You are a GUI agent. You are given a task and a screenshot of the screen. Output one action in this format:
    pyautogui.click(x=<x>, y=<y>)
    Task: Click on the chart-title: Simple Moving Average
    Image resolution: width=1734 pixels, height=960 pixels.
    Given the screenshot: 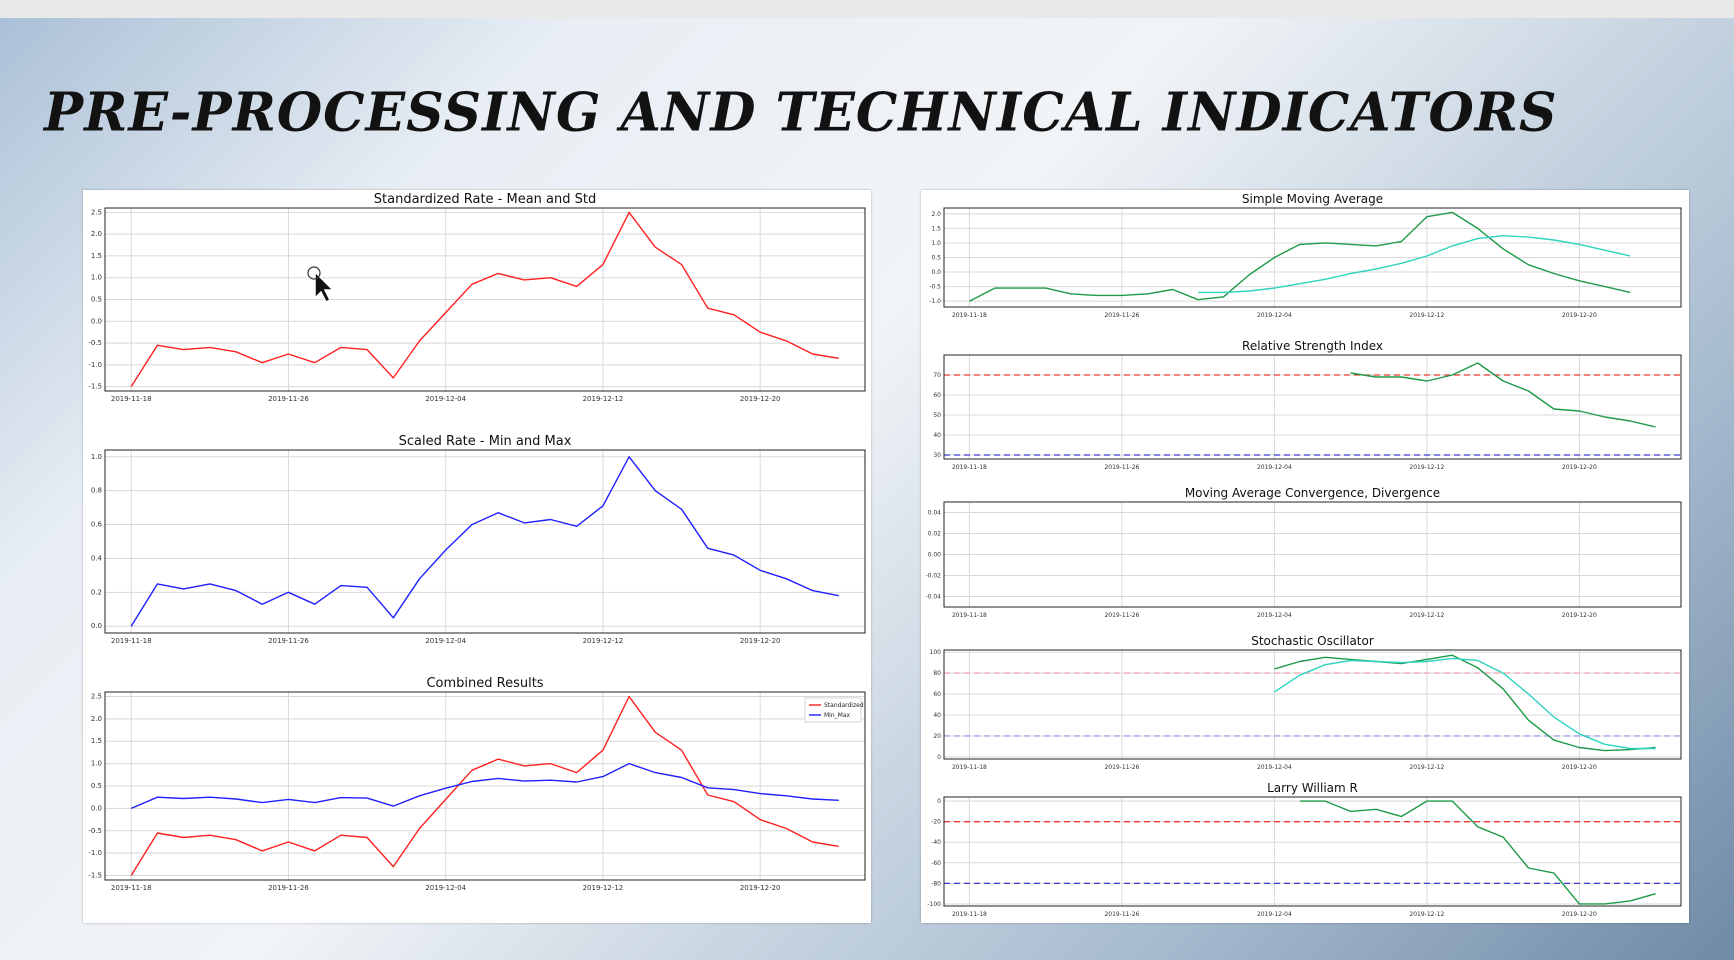 What is the action you would take?
    pyautogui.click(x=1312, y=199)
    